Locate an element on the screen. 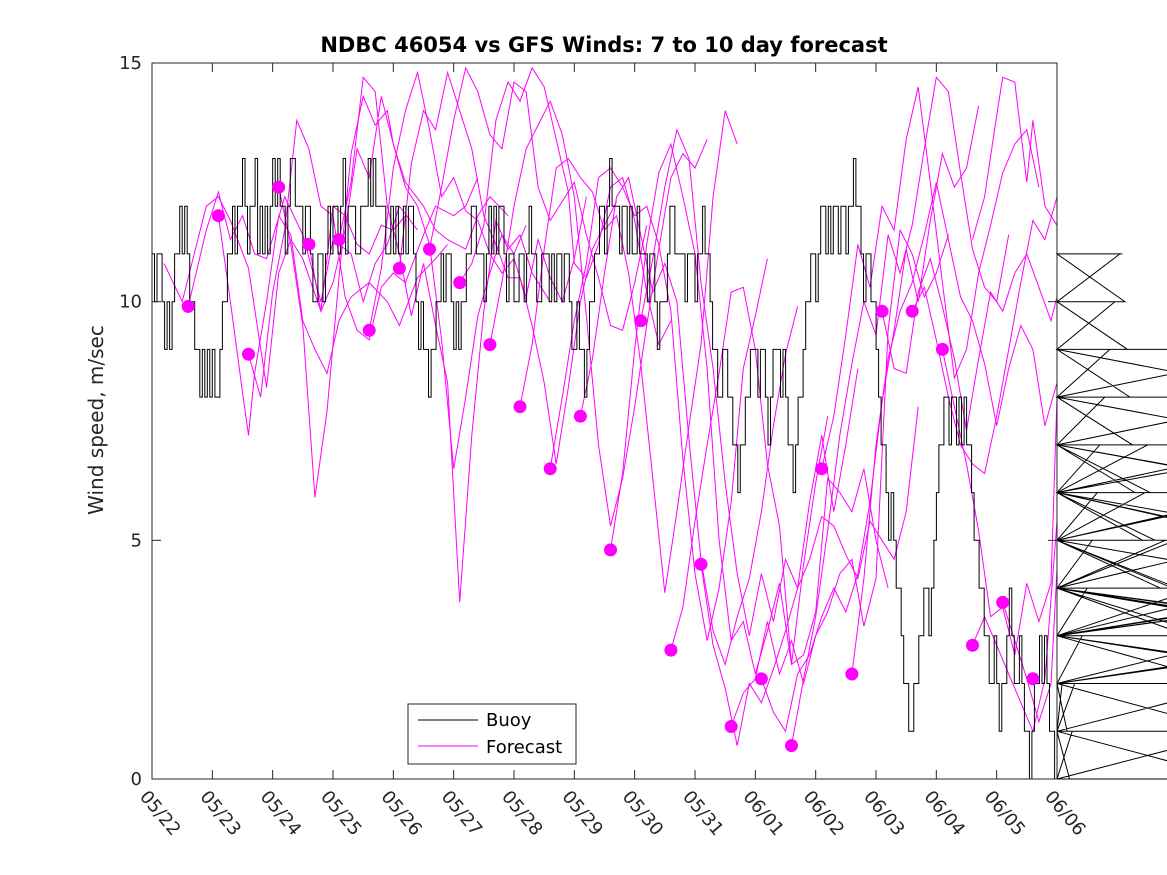 The width and height of the screenshot is (1167, 875). y-tick-label: 15 is located at coordinates (130, 63).